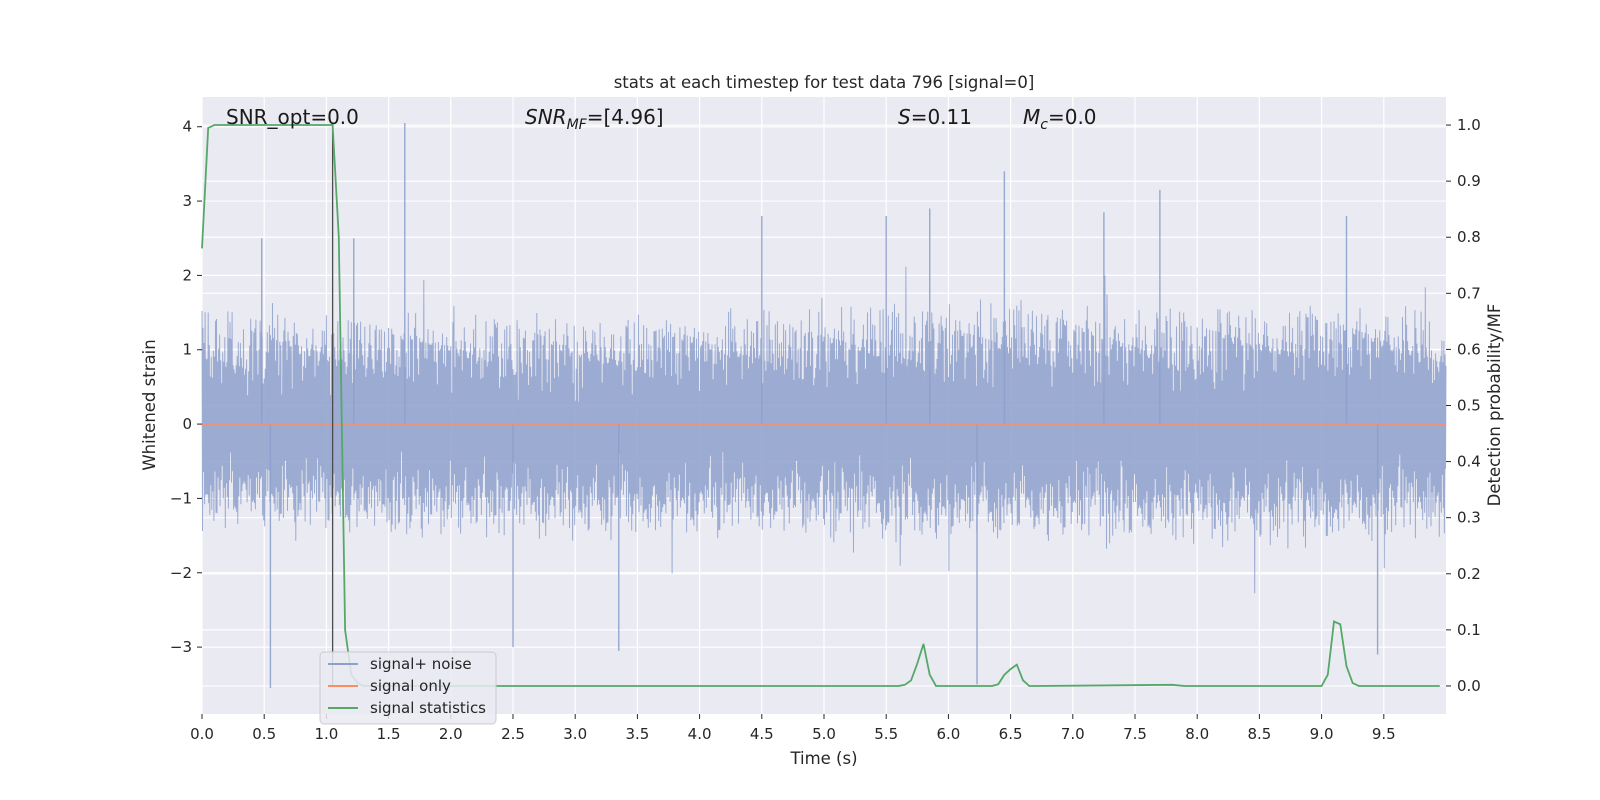  I want to click on y-axis-label: Whitened strain, so click(149, 404).